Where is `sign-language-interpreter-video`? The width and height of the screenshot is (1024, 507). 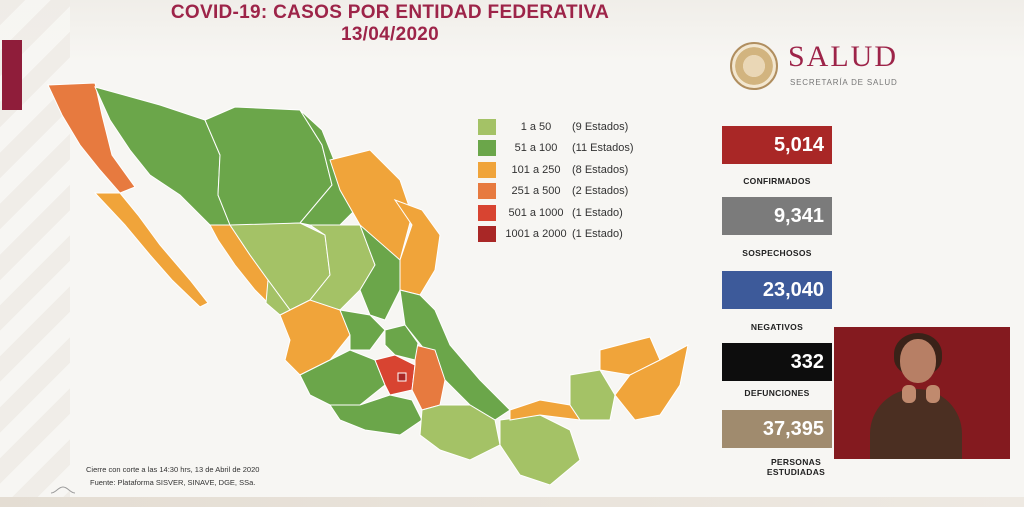
sign-language-interpreter-video is located at coordinates (922, 393).